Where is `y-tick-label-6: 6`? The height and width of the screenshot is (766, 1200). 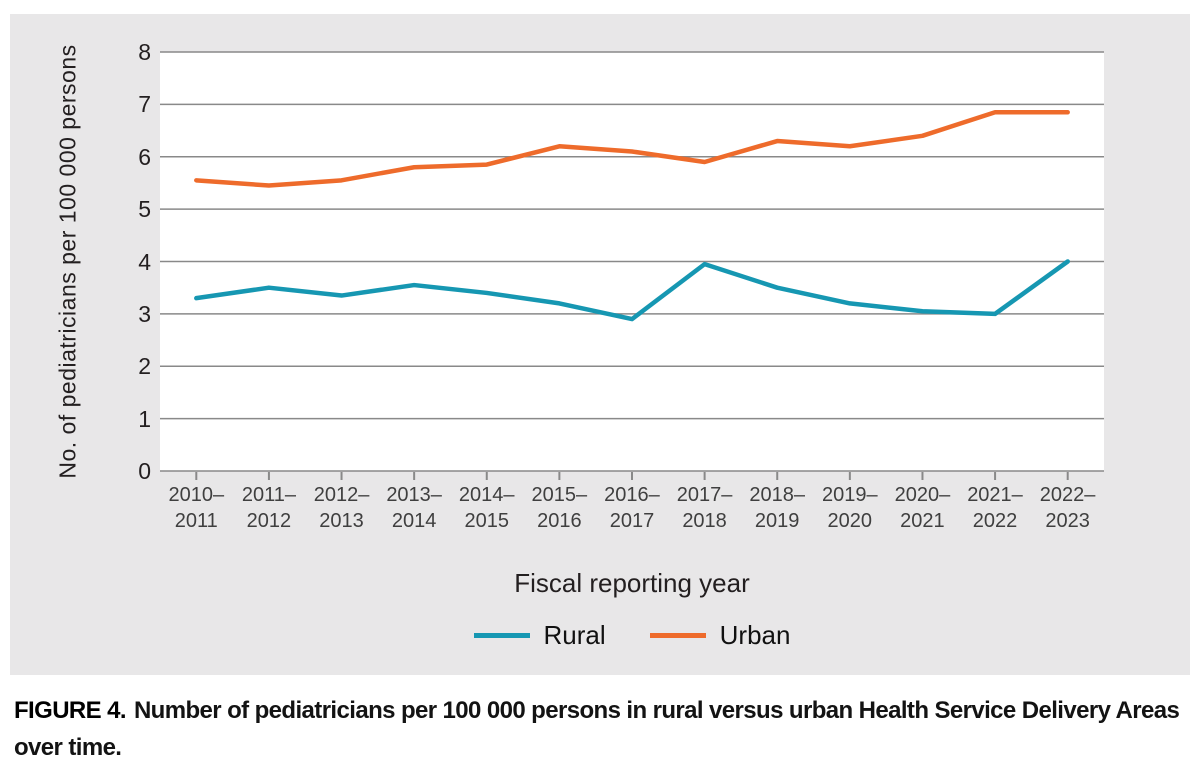 y-tick-label-6: 6 is located at coordinates (144, 156).